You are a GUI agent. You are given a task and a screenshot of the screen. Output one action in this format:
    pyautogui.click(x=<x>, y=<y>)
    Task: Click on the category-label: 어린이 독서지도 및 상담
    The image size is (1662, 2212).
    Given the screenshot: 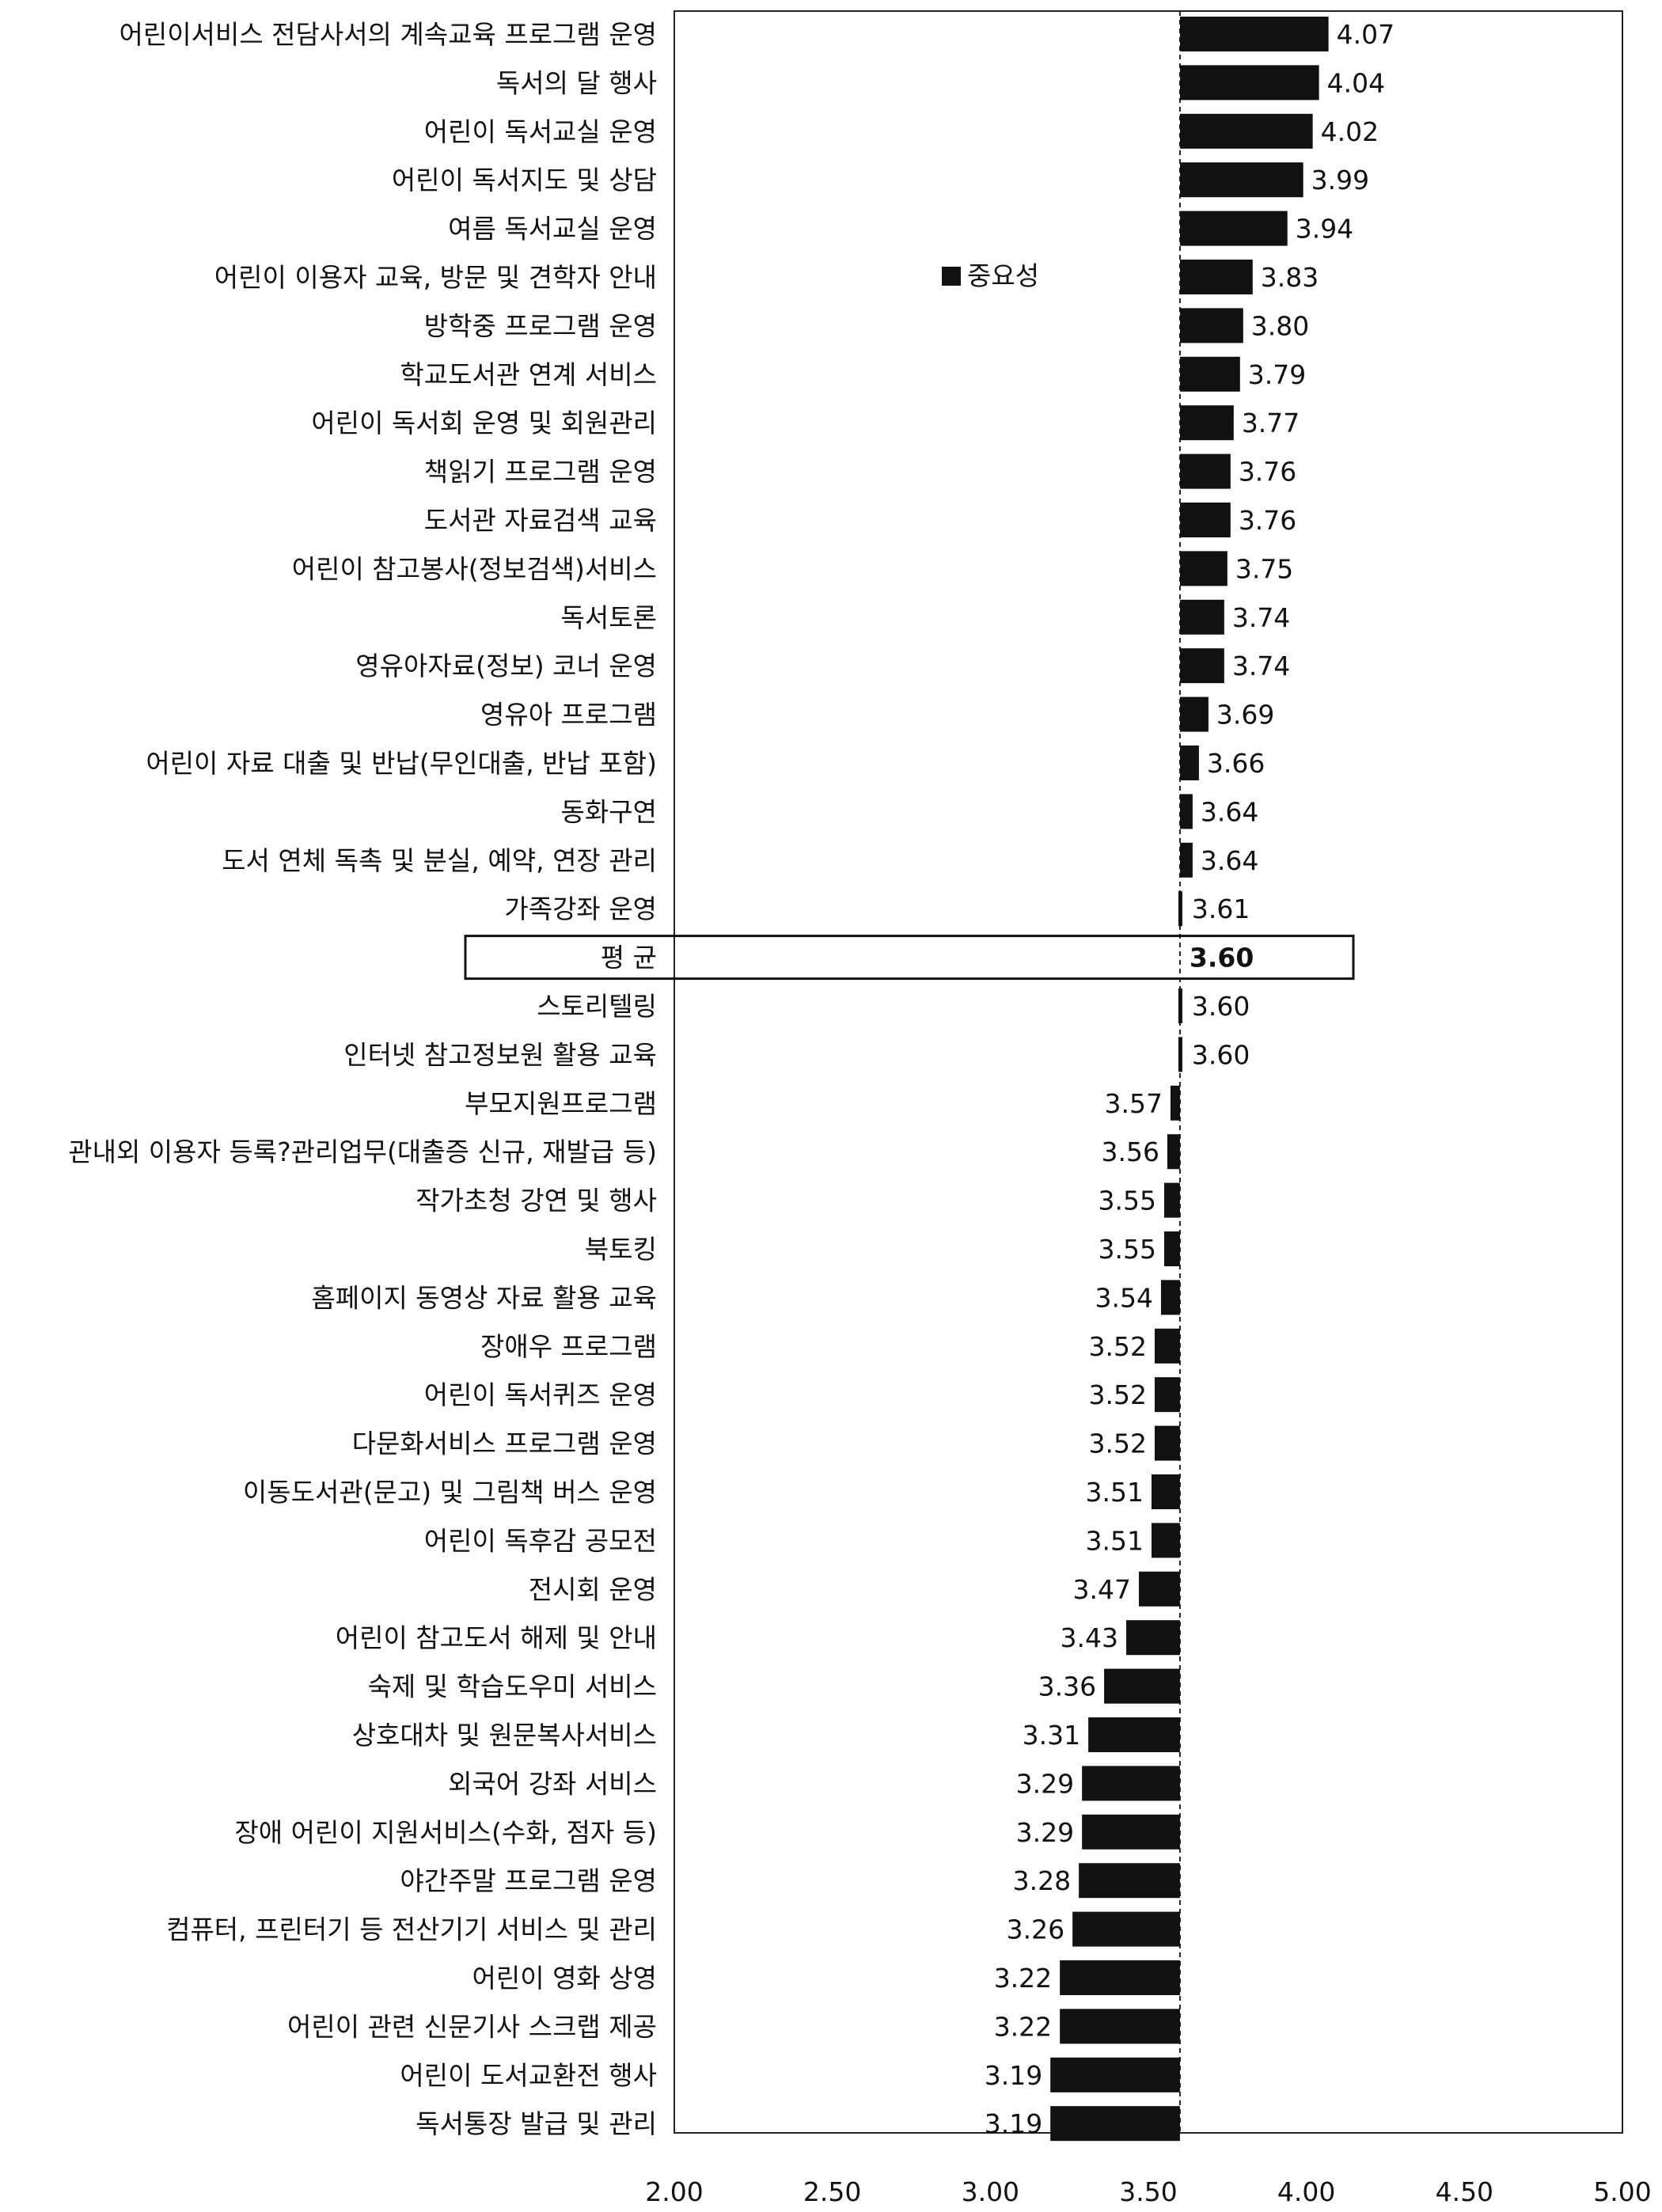 What is the action you would take?
    pyautogui.click(x=524, y=180)
    